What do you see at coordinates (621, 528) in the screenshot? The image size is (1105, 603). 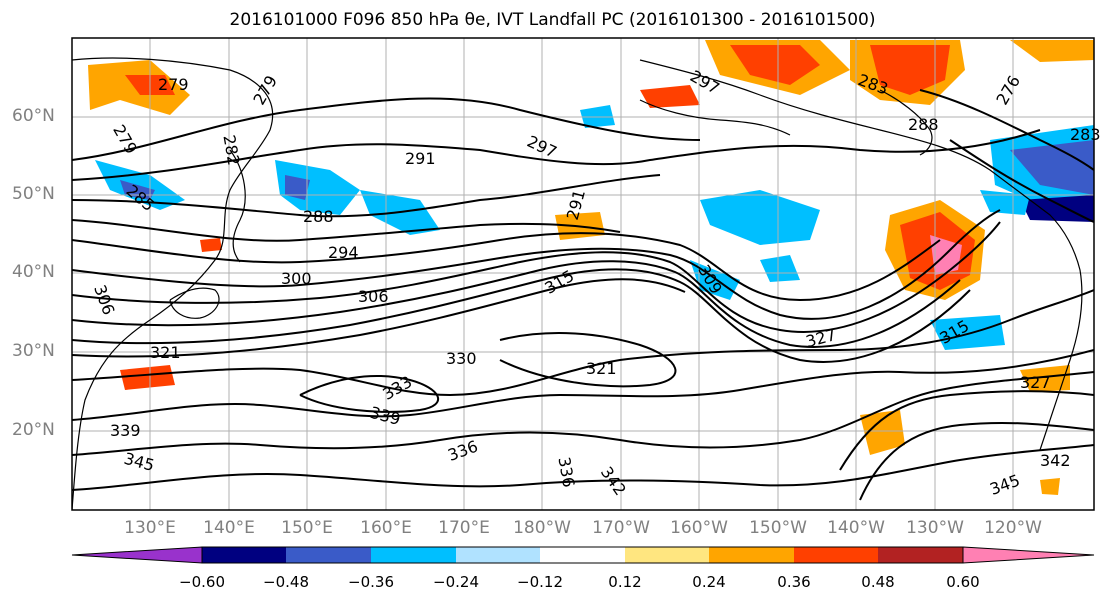 I see `lon-label: 170°W` at bounding box center [621, 528].